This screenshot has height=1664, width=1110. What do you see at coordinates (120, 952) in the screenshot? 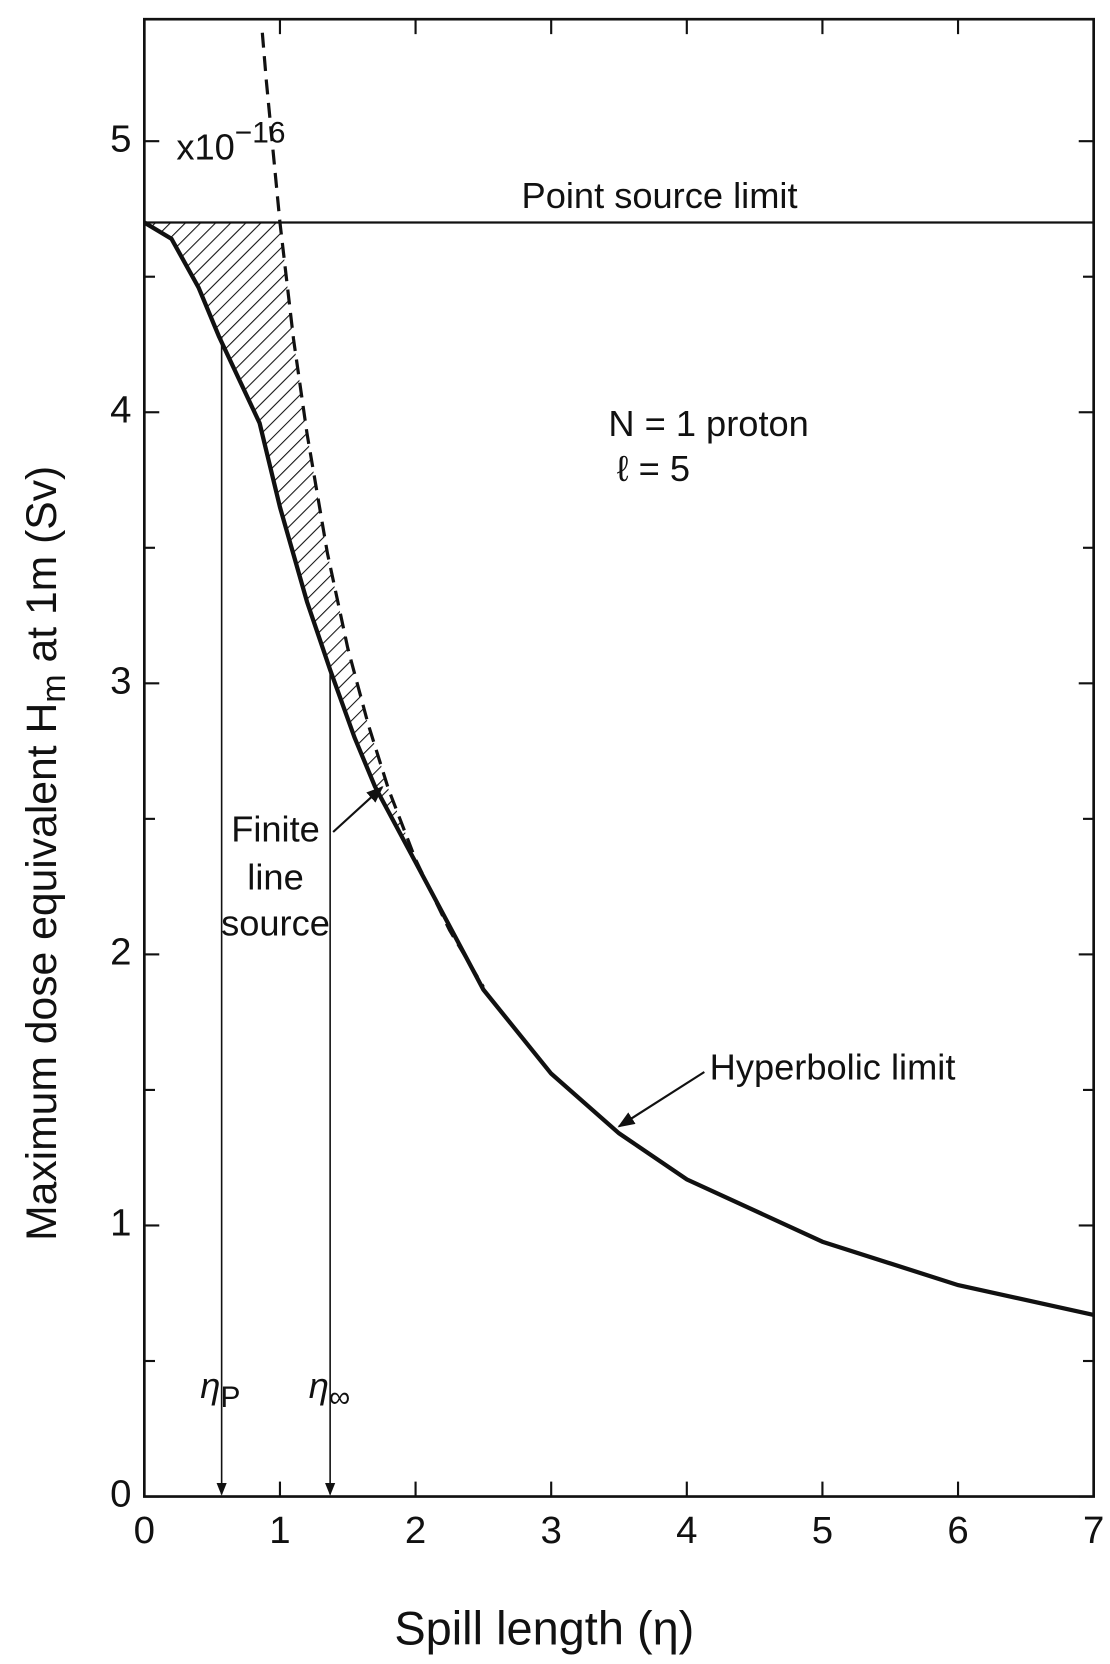
I see `y-tick-label: 2` at bounding box center [120, 952].